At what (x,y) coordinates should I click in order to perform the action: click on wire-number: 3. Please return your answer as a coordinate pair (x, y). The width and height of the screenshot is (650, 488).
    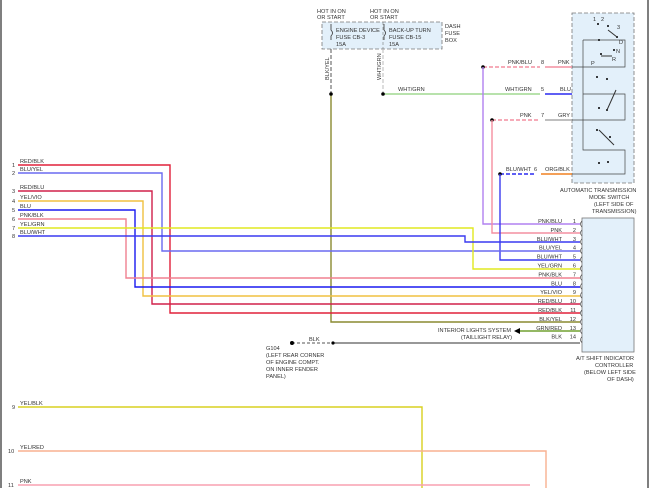
    Looking at the image, I should click on (13, 192).